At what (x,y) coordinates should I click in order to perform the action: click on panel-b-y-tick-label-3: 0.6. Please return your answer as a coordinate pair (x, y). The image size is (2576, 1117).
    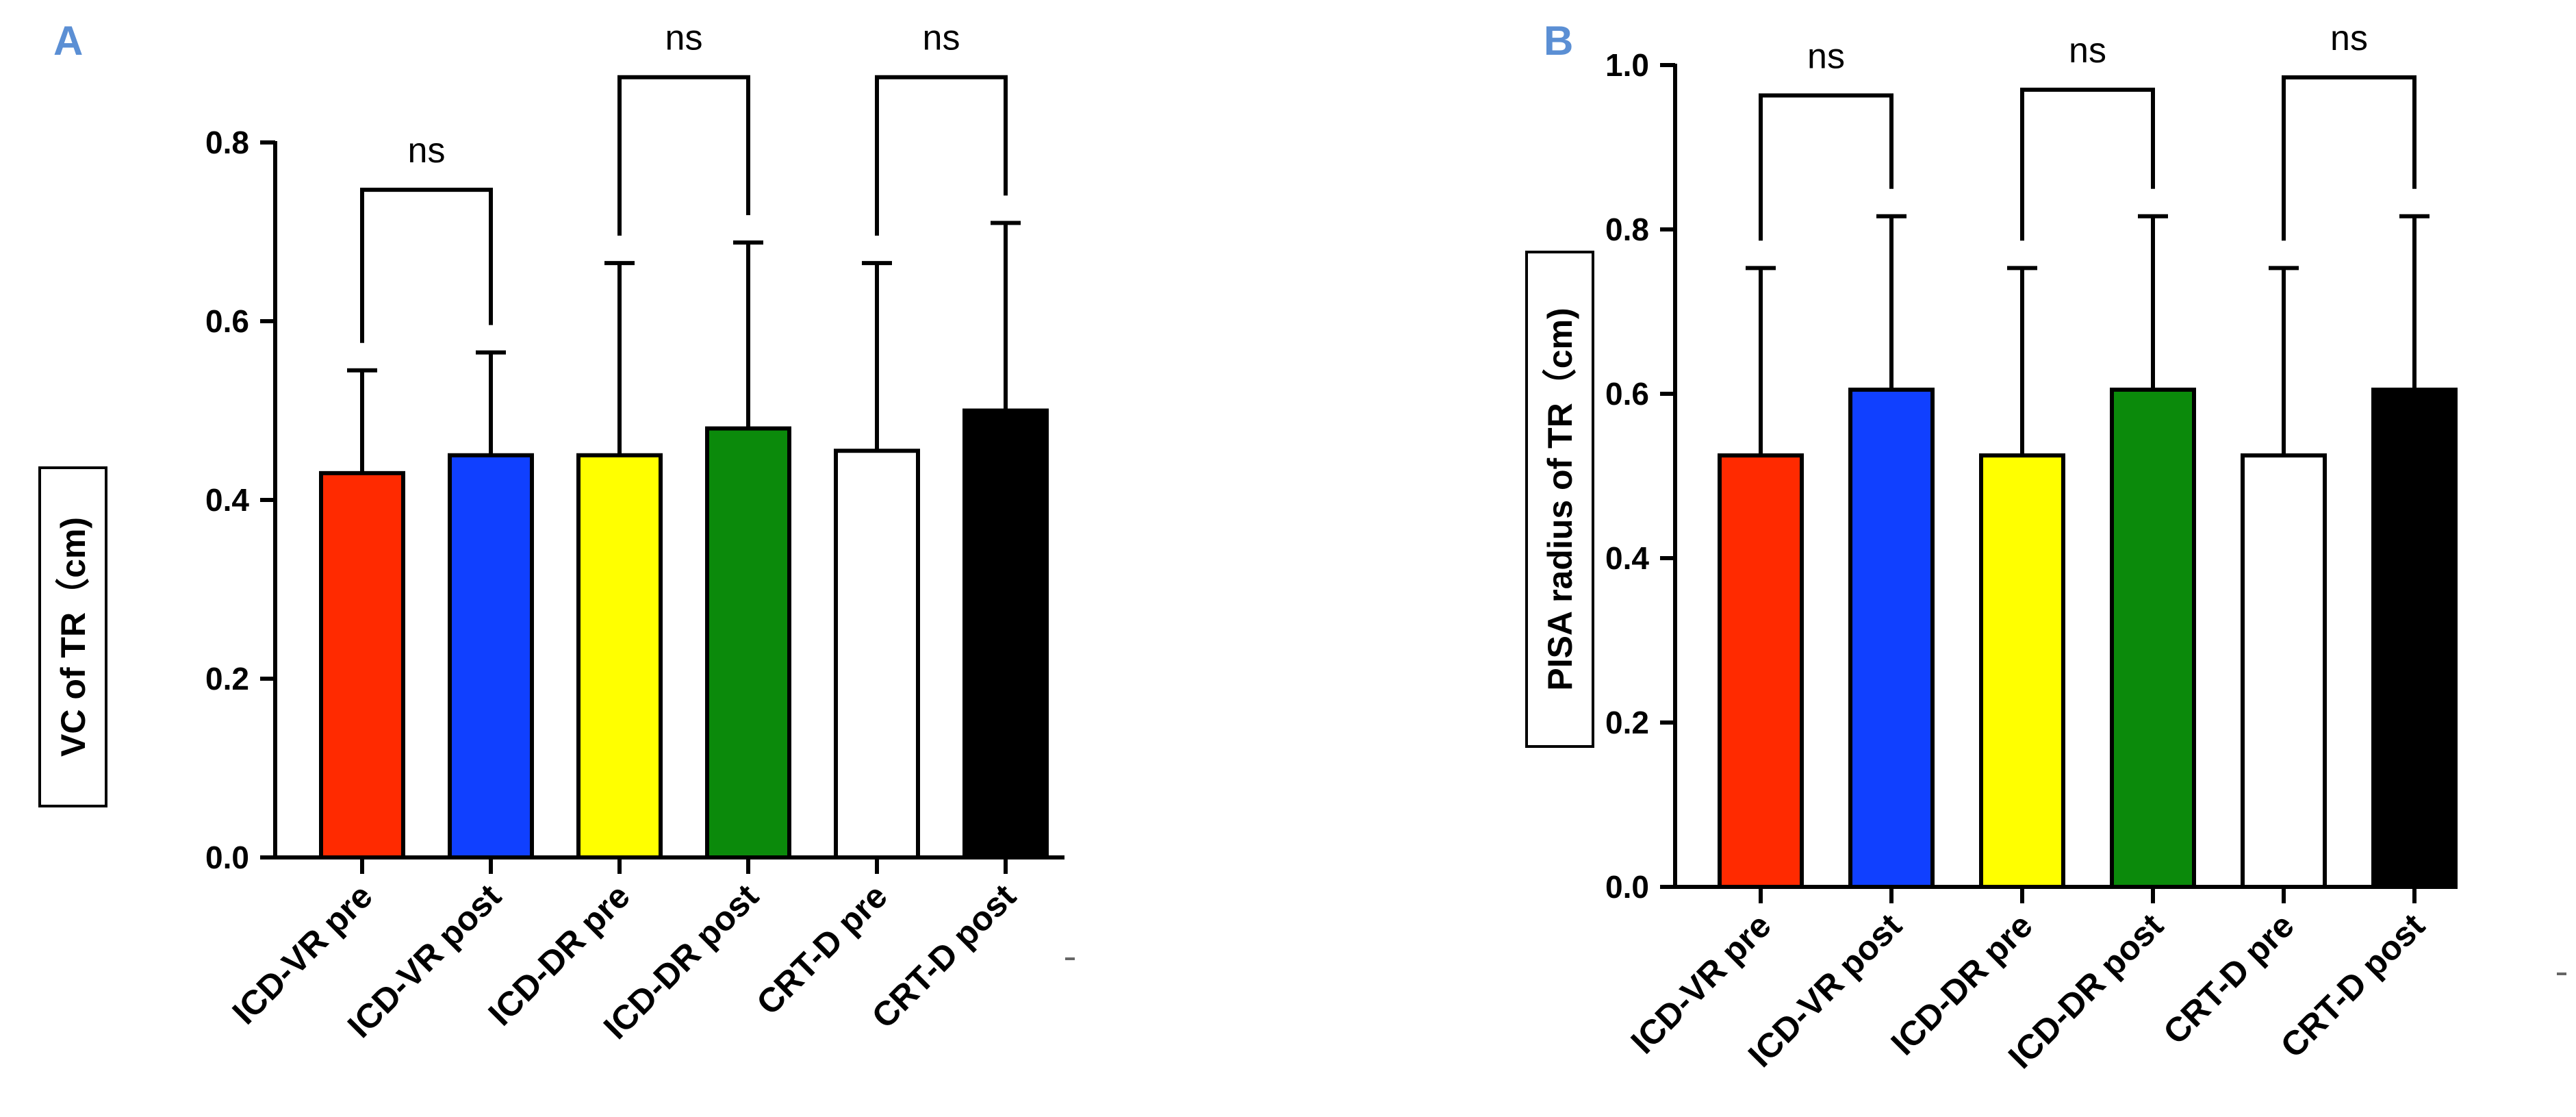
    Looking at the image, I should click on (1627, 394).